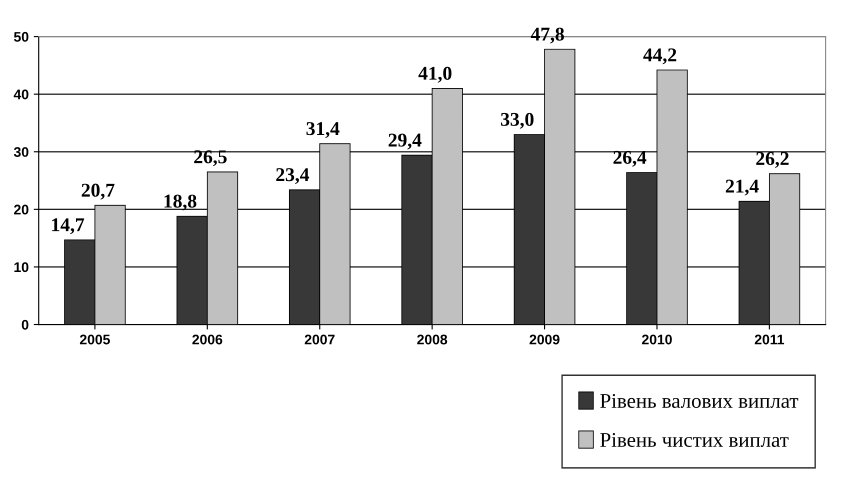  Describe the element at coordinates (293, 176) in the screenshot. I see `data-label: 23,4` at that location.